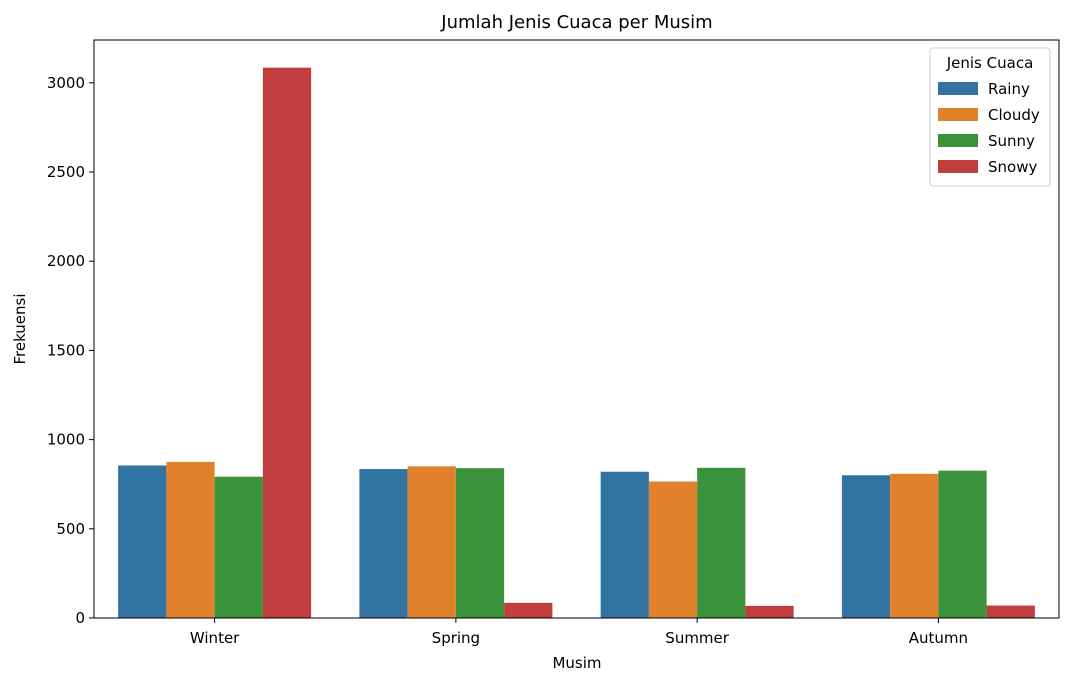 The image size is (1073, 686). What do you see at coordinates (962, 544) in the screenshot?
I see `bar-sunny-autumn` at bounding box center [962, 544].